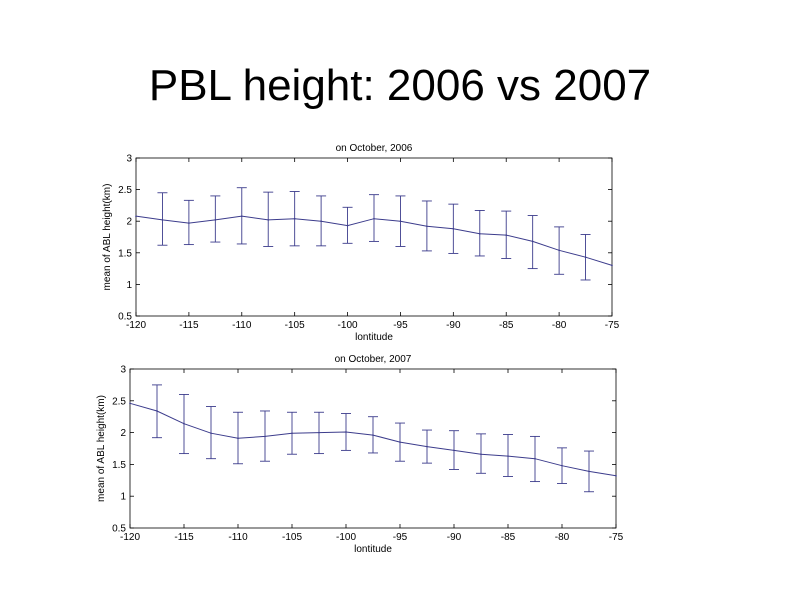 This screenshot has height=600, width=800. Describe the element at coordinates (373, 359) in the screenshot. I see `chart-title: on October, 2007` at that location.